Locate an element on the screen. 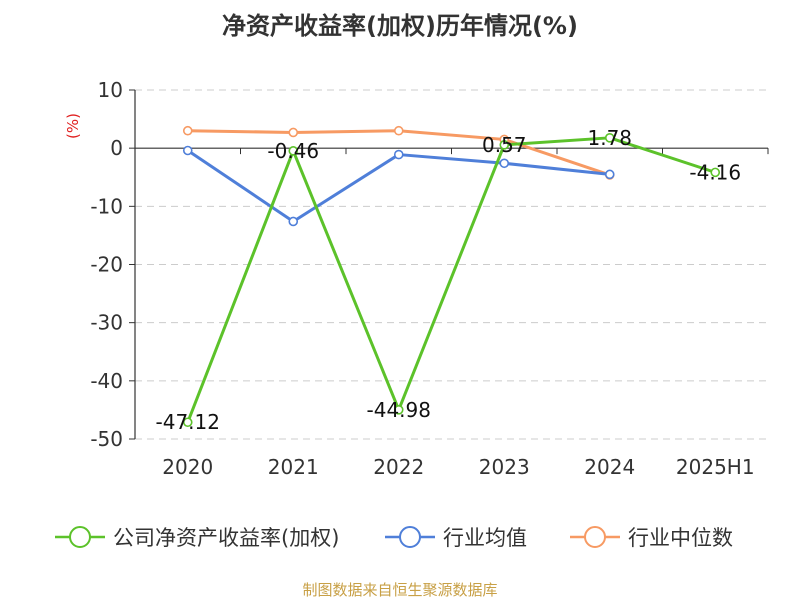  data-label: -47.12 is located at coordinates (188, 422).